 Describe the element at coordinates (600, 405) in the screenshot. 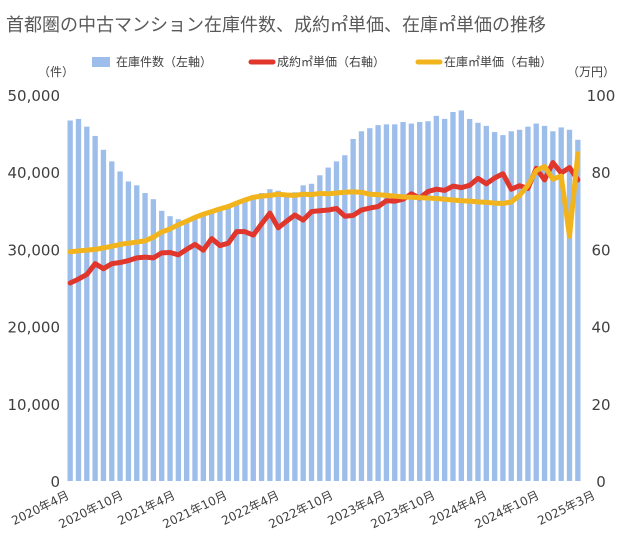

I see `right-tick-label: 20` at that location.